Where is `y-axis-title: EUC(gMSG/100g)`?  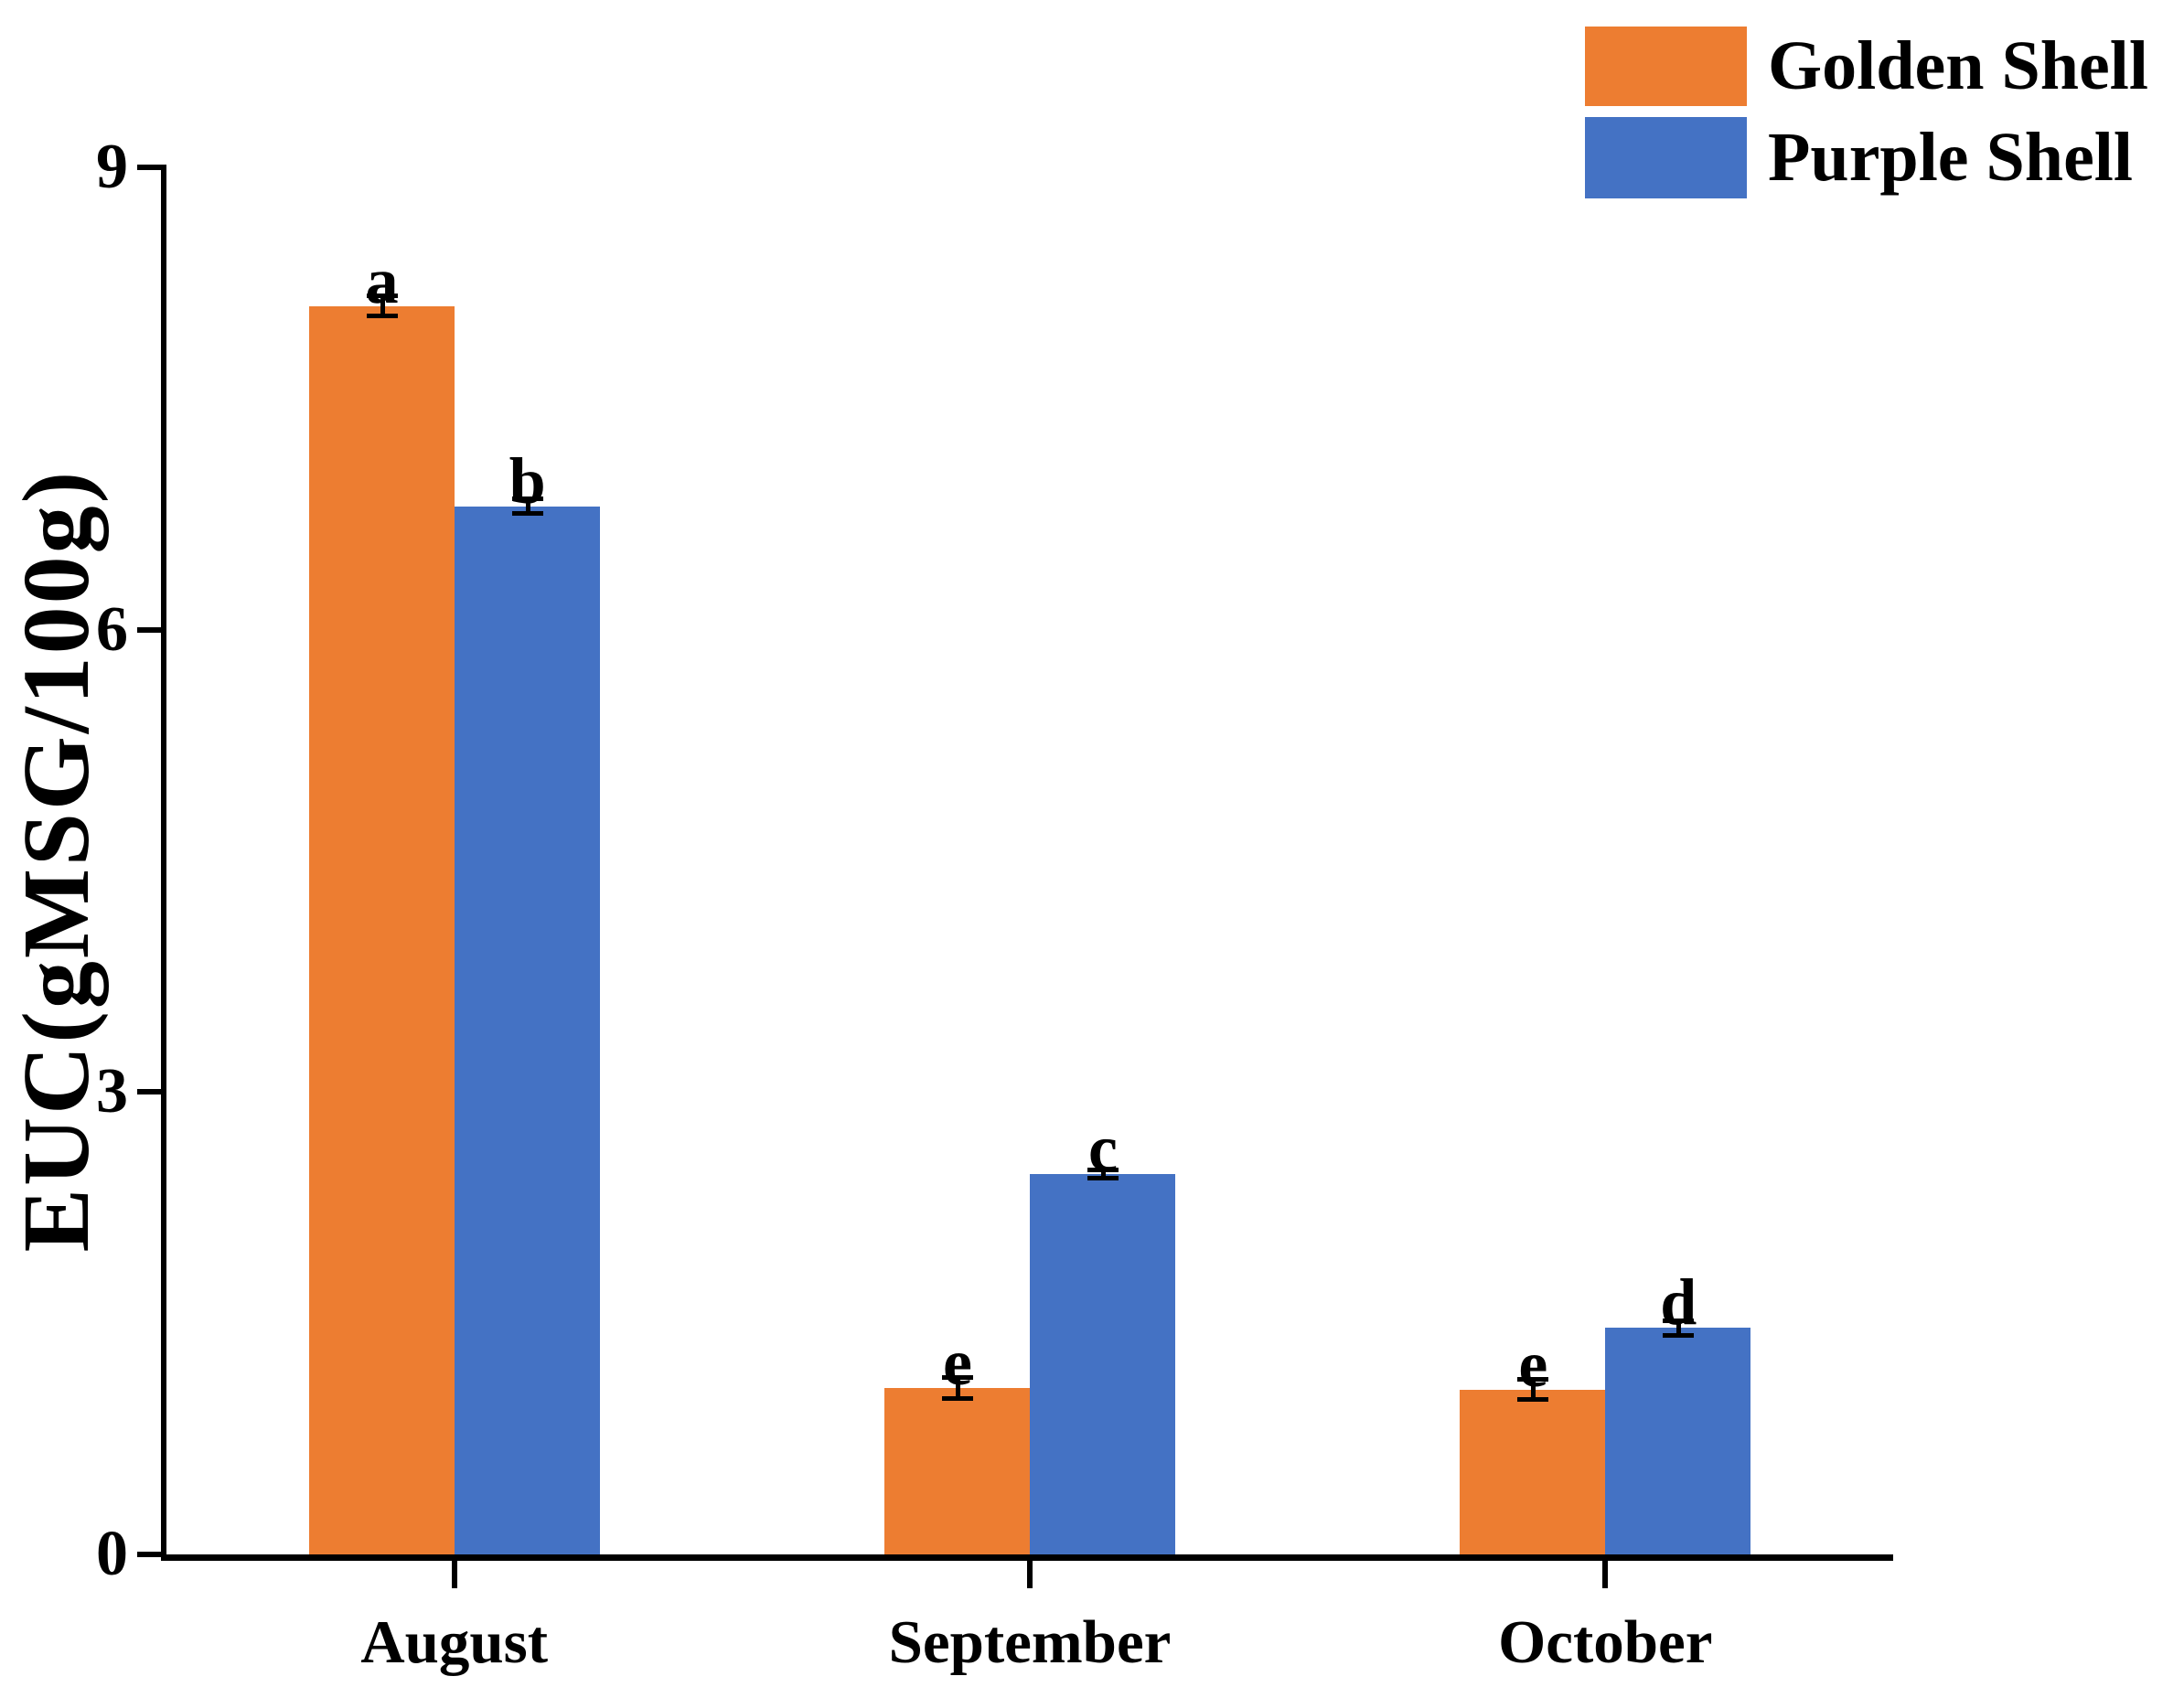
y-axis-title: EUC(gMSG/100g) is located at coordinates (56, 860).